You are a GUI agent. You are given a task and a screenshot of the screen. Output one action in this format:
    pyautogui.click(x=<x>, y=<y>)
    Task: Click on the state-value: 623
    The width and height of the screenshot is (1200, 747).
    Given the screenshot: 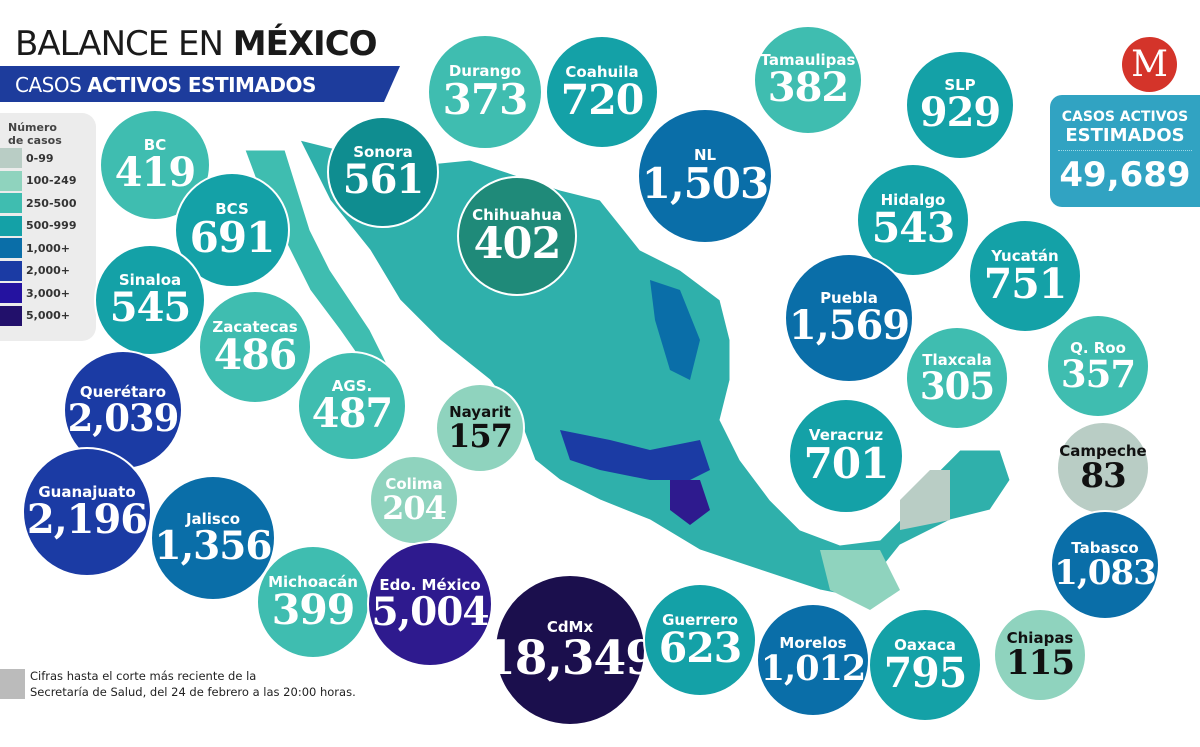 What is the action you would take?
    pyautogui.click(x=700, y=647)
    